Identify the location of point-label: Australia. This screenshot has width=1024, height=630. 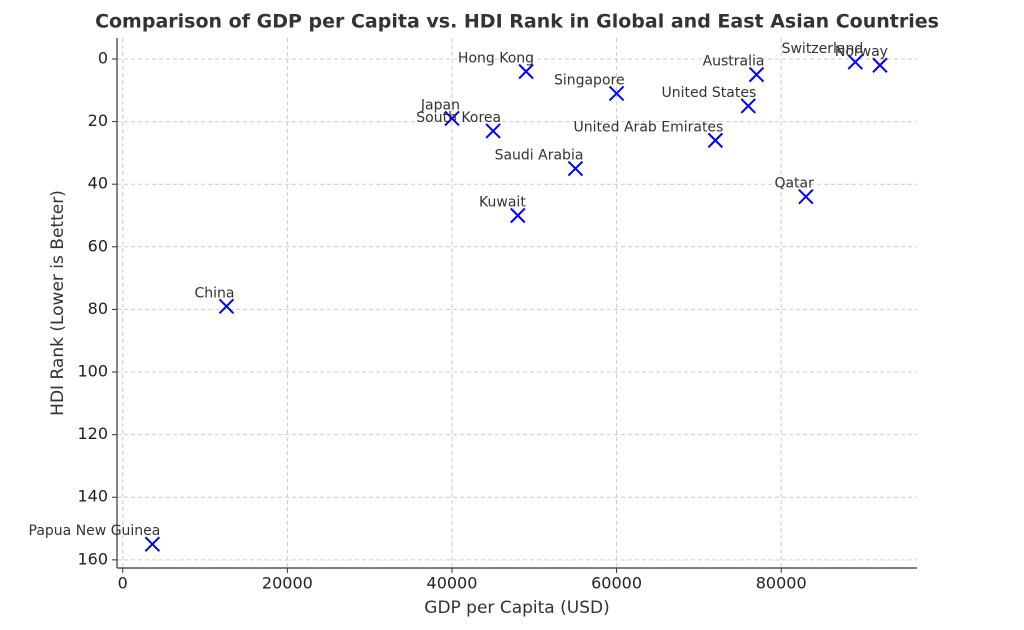
(734, 62).